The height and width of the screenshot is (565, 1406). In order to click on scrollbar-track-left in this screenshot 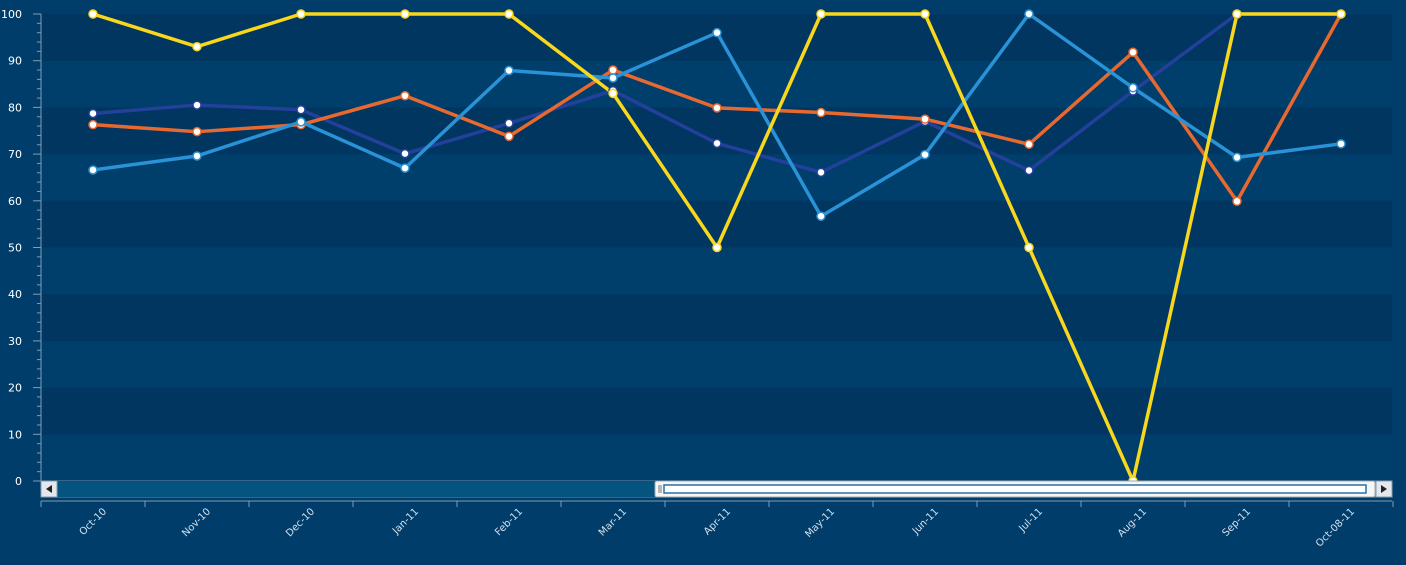, I will do `click(356, 489)`.